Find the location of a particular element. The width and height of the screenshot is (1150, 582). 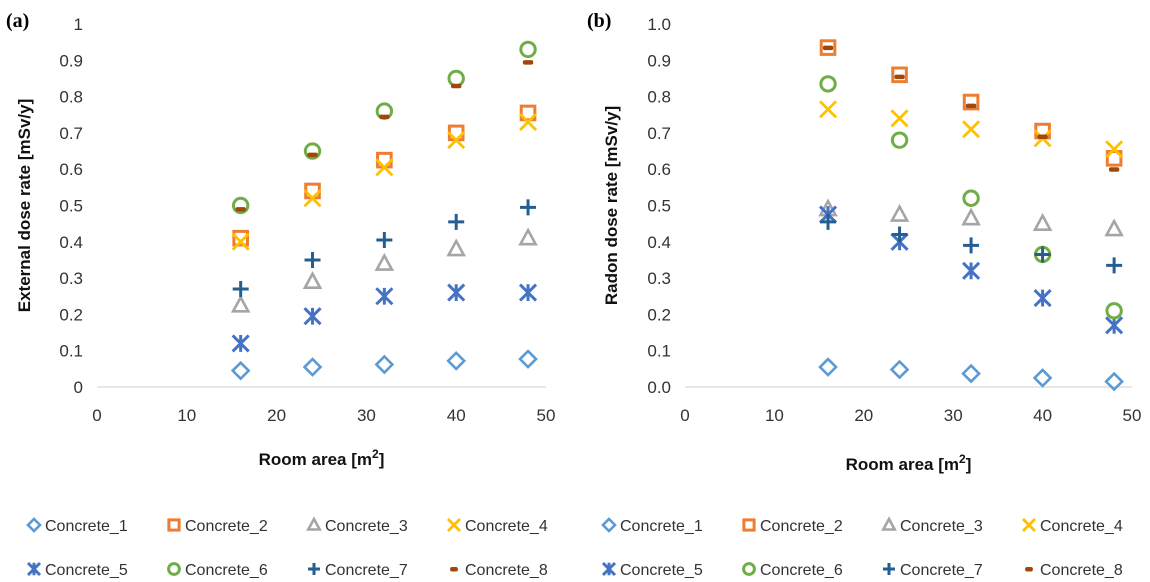

y-tick-label: 0.5 is located at coordinates (71, 206).